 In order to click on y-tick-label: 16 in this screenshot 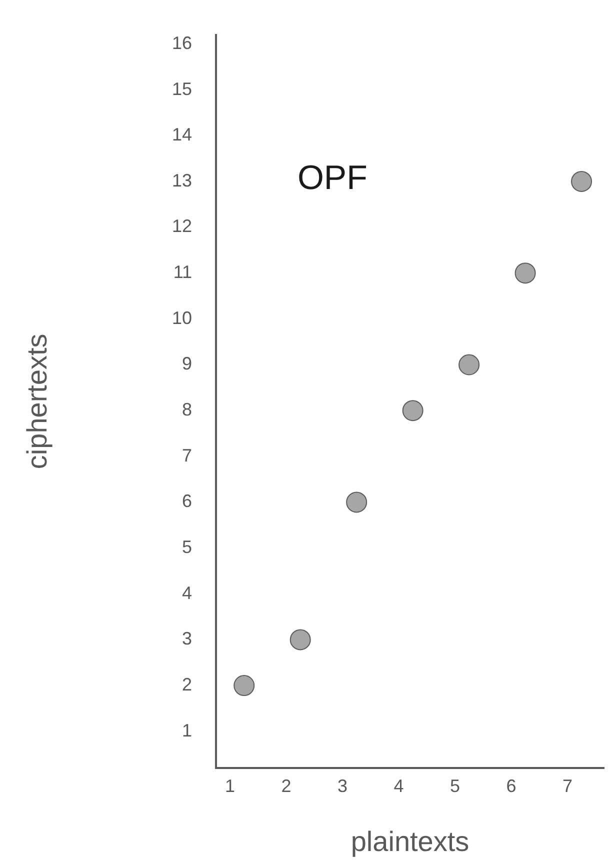, I will do `click(182, 42)`.